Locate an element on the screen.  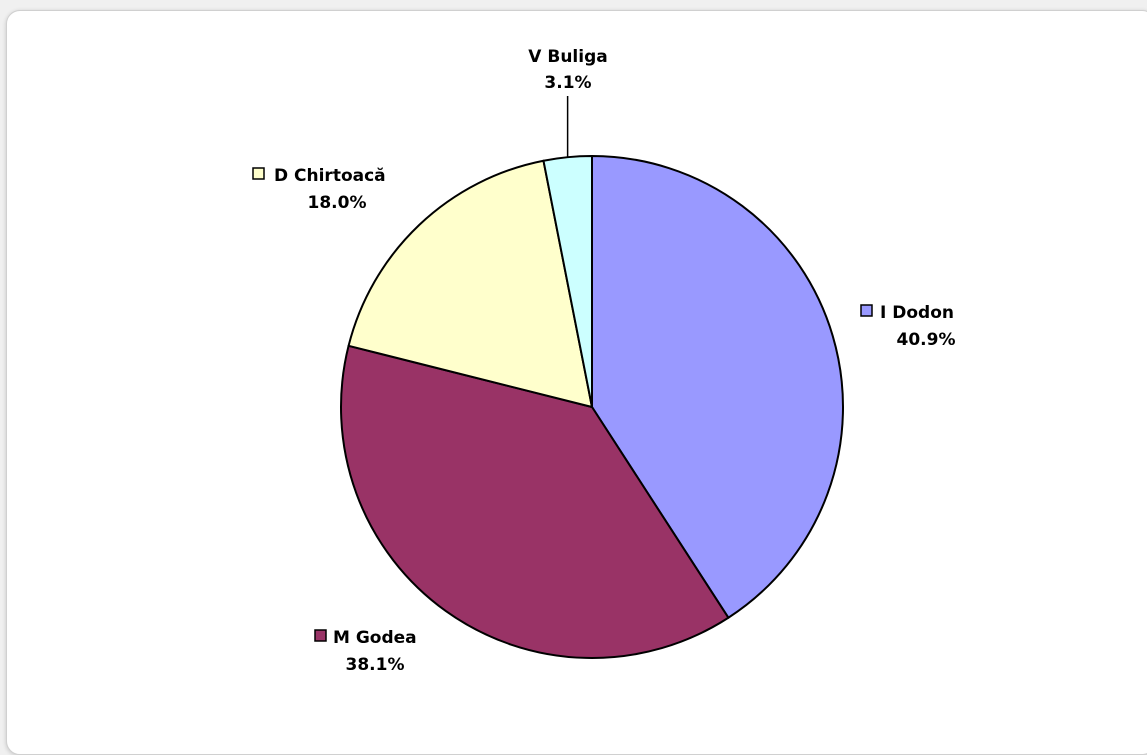
slice-label-group-0: I Dodon 40.9% is located at coordinates (908, 326).